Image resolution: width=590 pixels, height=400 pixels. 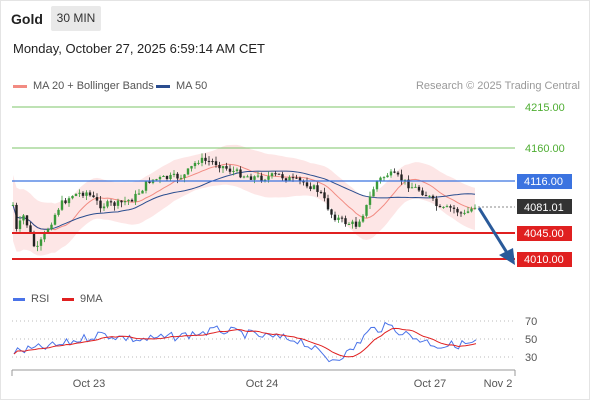 What do you see at coordinates (19, 299) in the screenshot?
I see `rsi-swatch` at bounding box center [19, 299].